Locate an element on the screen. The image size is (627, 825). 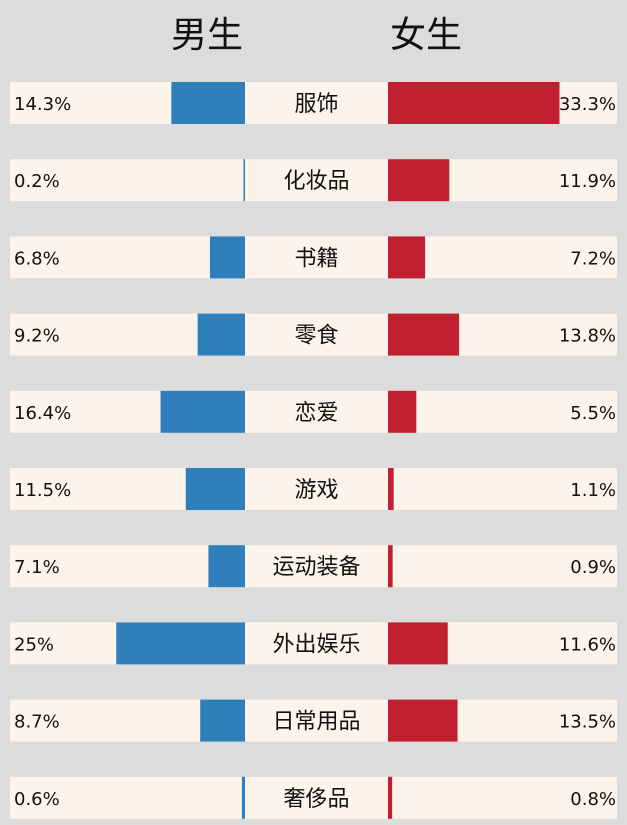
data-label-female: 7.2% is located at coordinates (593, 258).